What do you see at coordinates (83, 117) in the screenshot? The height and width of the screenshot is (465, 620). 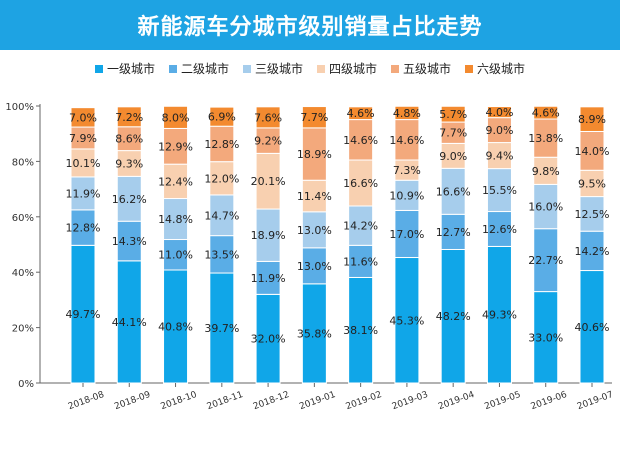 I see `data-label: 7.0%` at bounding box center [83, 117].